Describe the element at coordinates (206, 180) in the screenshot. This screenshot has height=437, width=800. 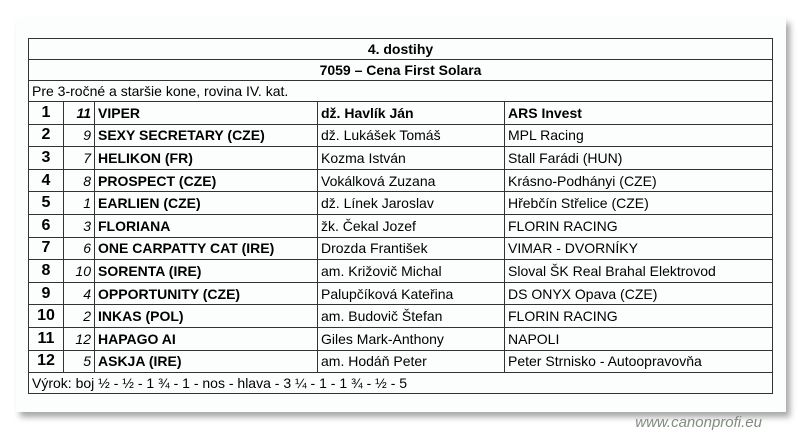
I see `horse-cell: PROSPECT (CZE)` at that location.